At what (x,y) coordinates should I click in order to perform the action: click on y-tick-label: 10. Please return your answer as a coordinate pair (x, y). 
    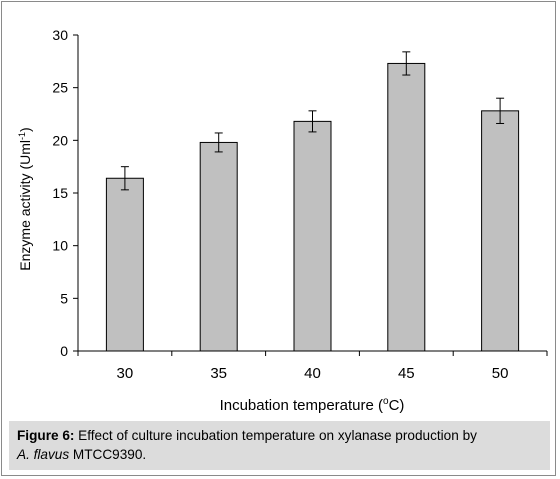
    Looking at the image, I should click on (60, 246).